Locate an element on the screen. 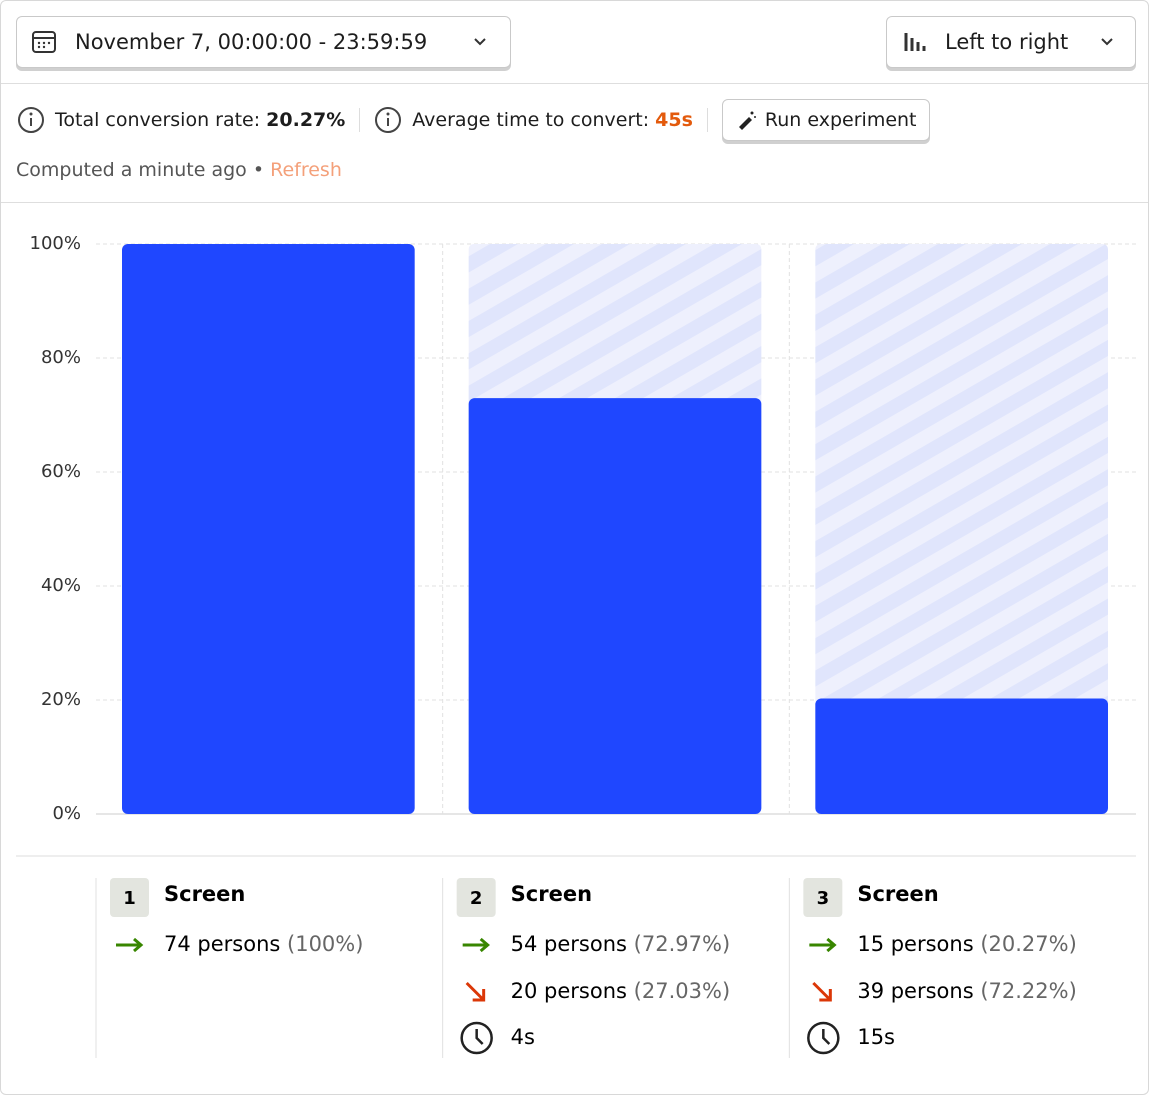 This screenshot has height=1095, width=1149. conversion-label: Total conversion rate: is located at coordinates (158, 120).